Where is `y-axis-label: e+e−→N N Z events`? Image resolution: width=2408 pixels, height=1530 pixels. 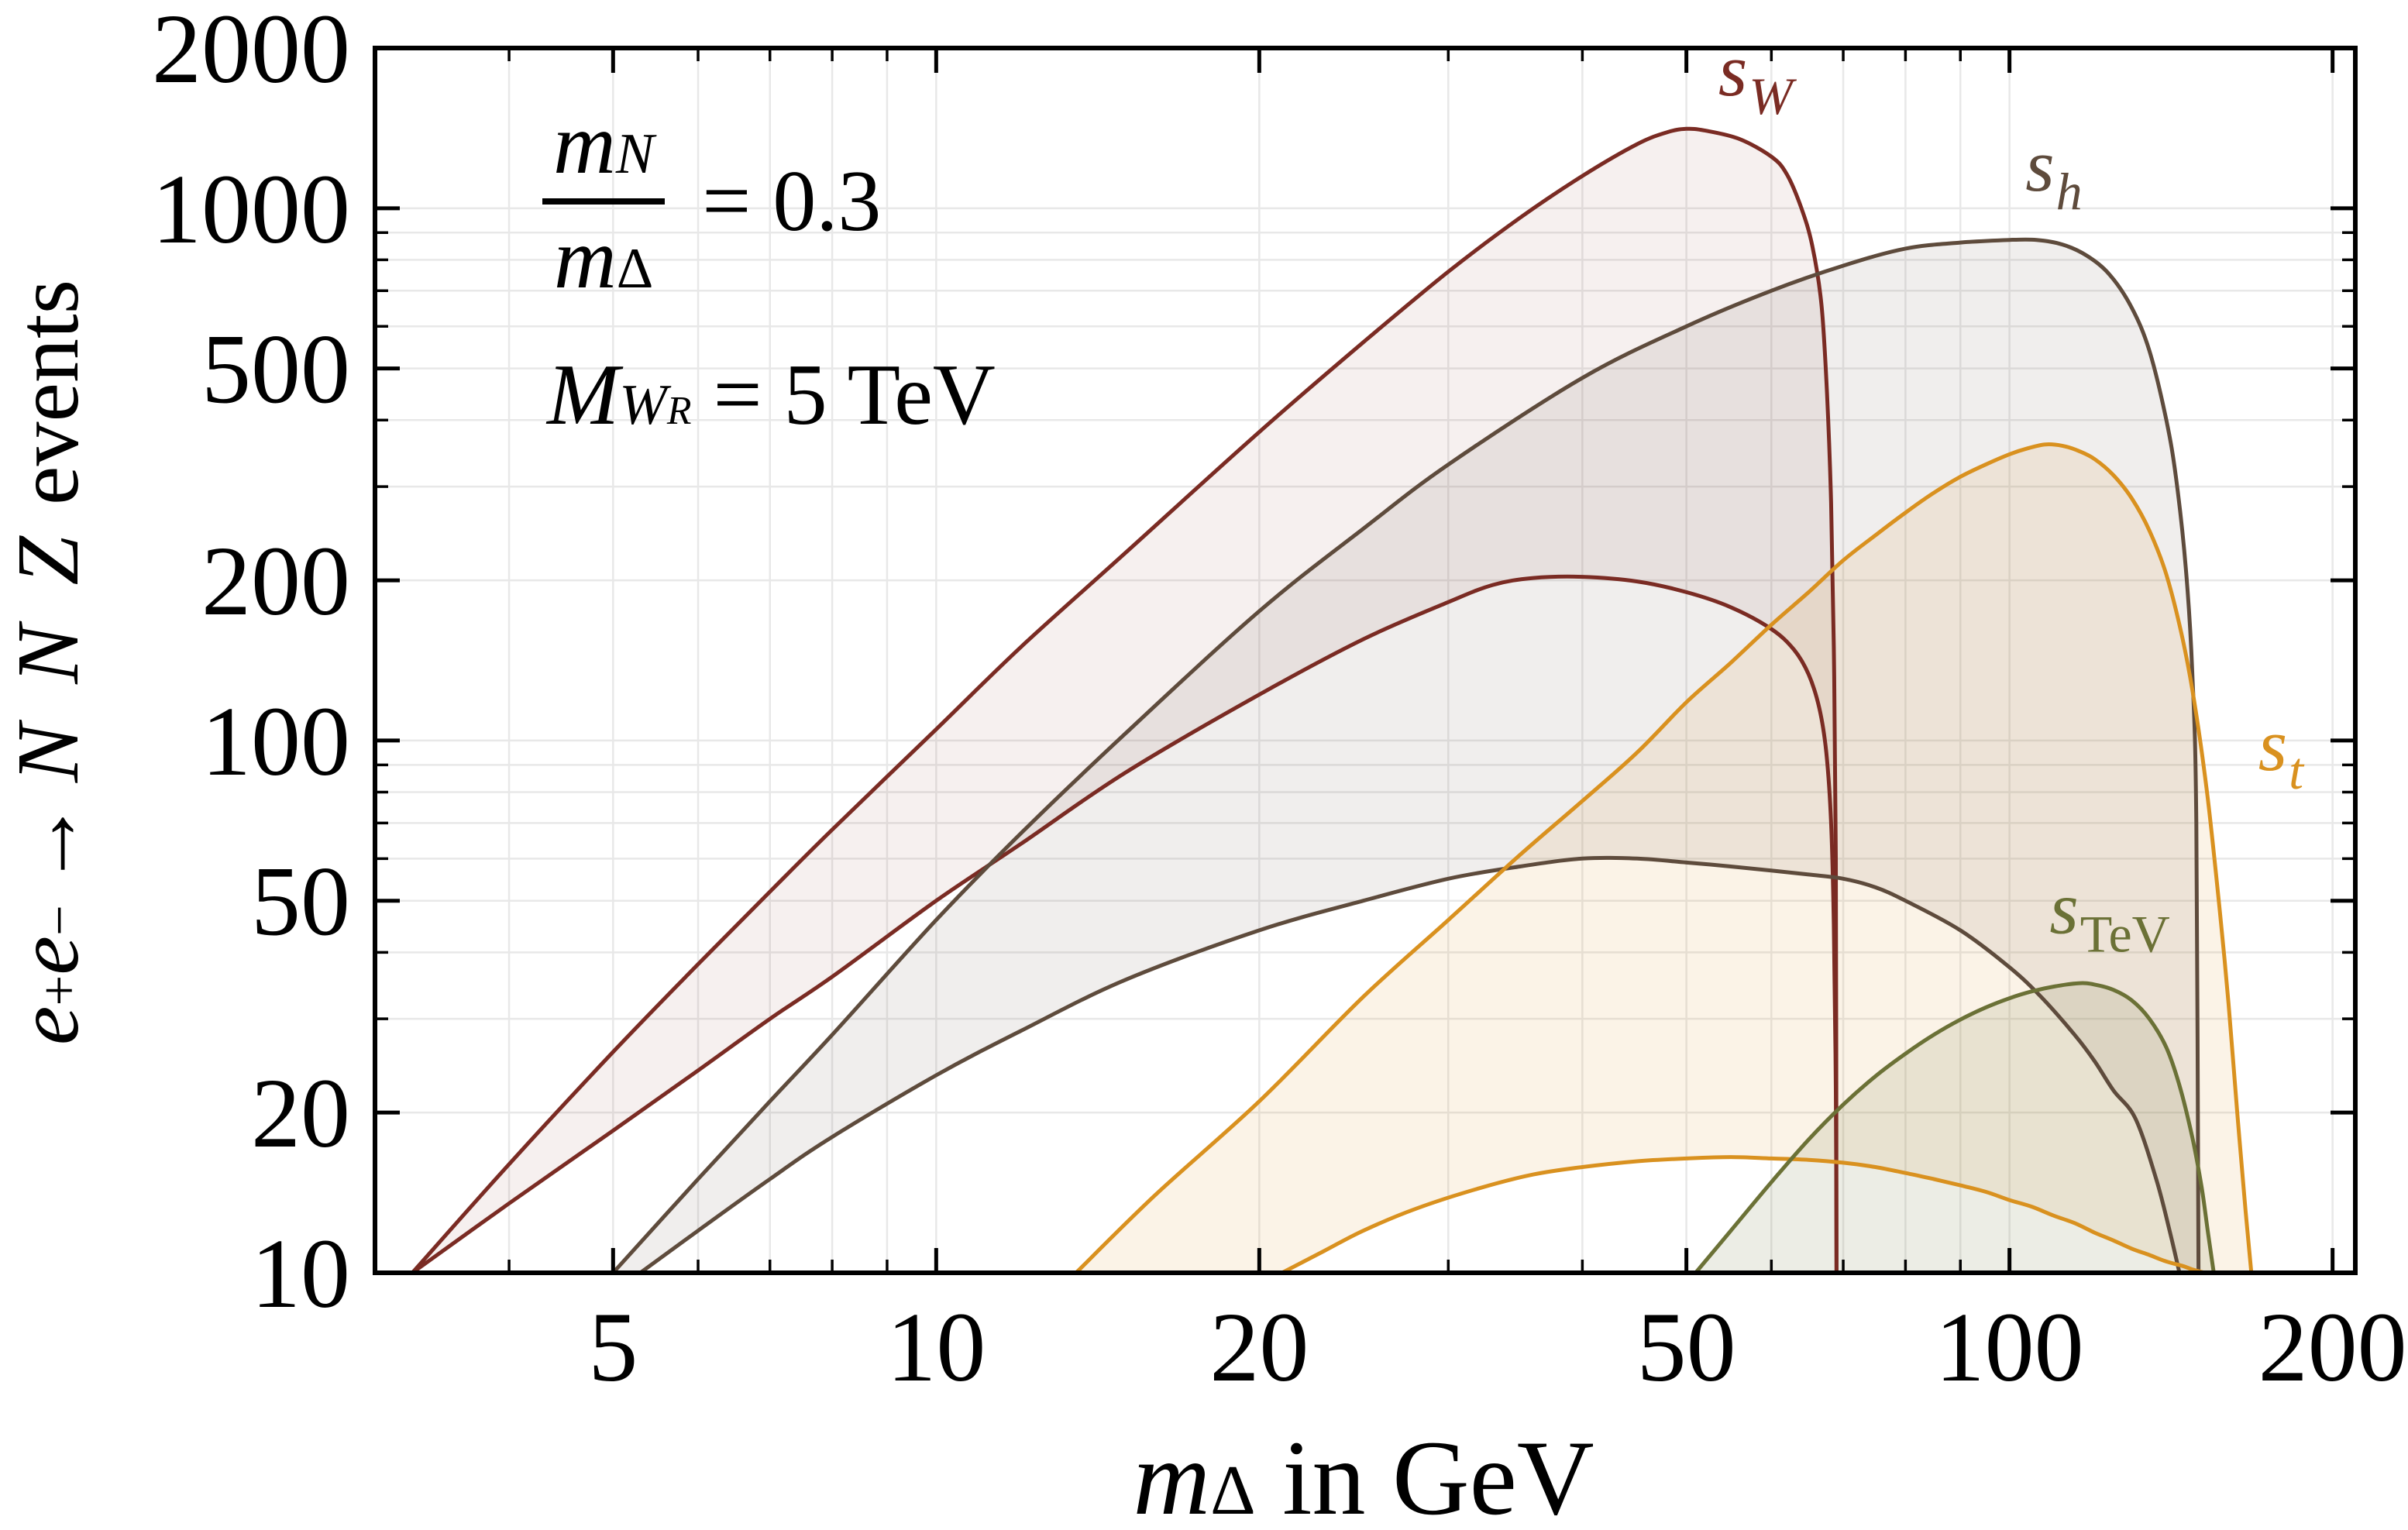
y-axis-label: e+e−→N N Z events is located at coordinates (48, 663).